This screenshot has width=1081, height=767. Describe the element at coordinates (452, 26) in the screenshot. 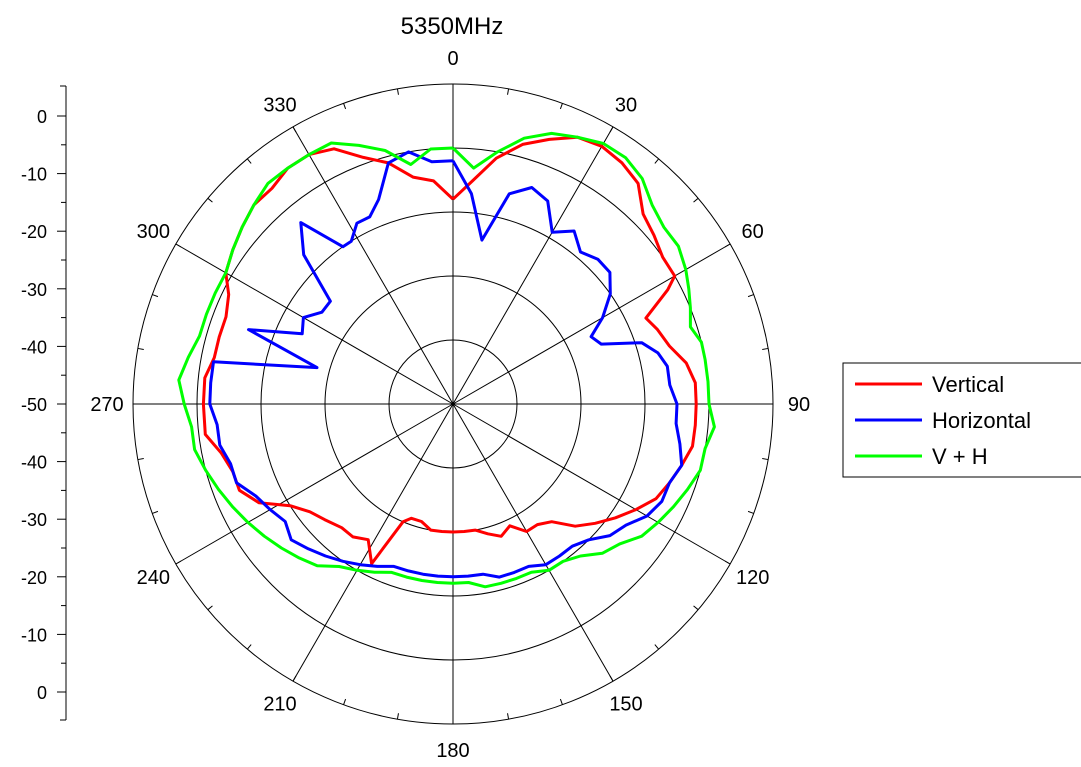

I see `chart-title: 5350MHz` at that location.